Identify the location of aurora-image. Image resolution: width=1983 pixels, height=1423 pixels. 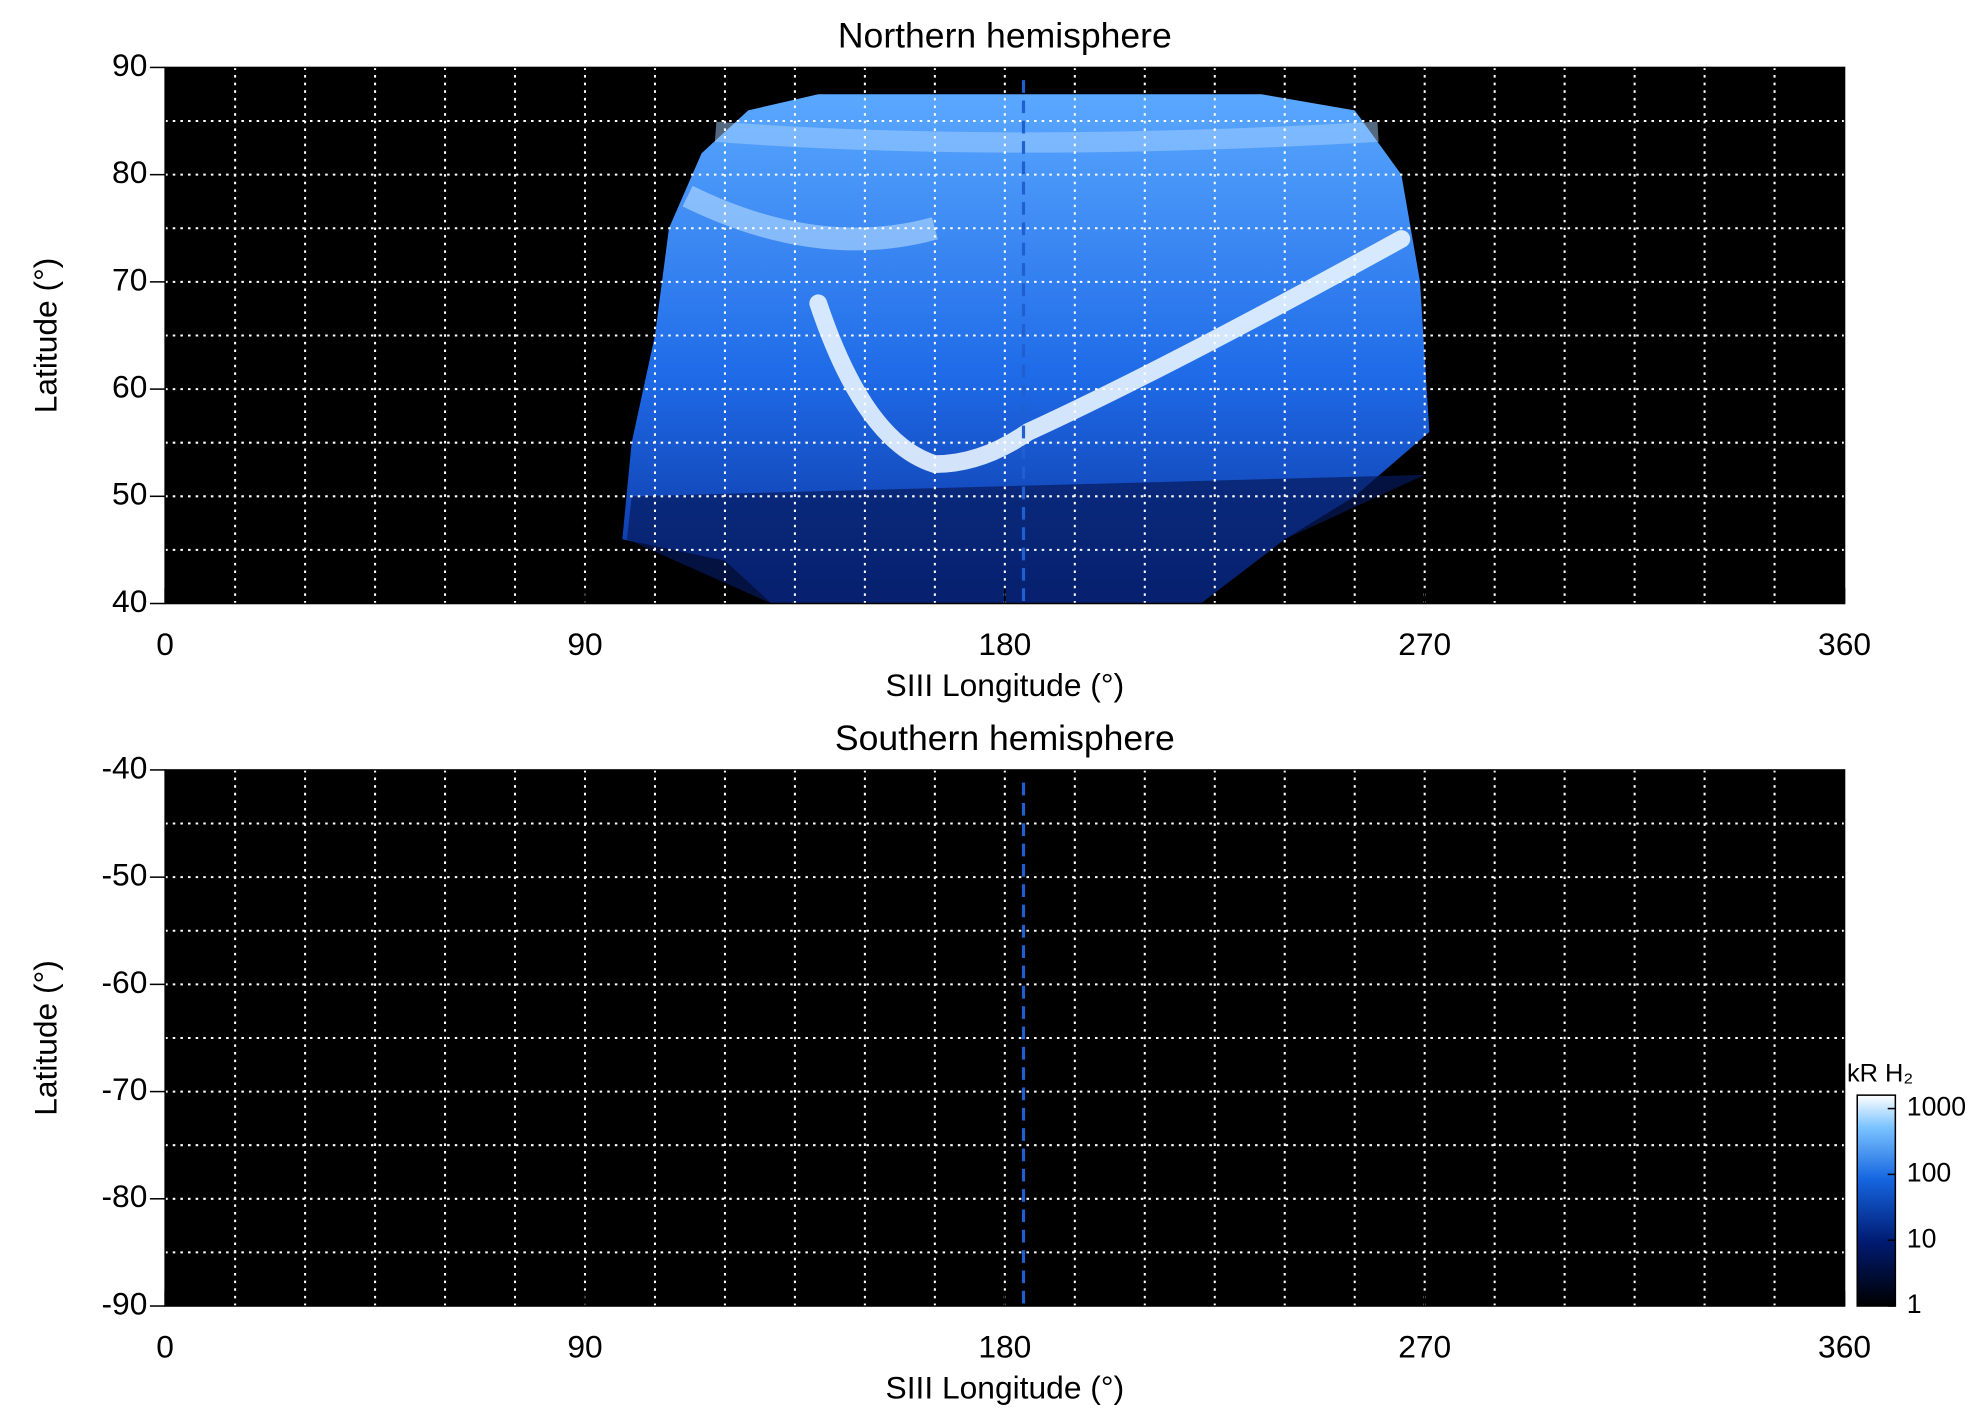
(1026, 349).